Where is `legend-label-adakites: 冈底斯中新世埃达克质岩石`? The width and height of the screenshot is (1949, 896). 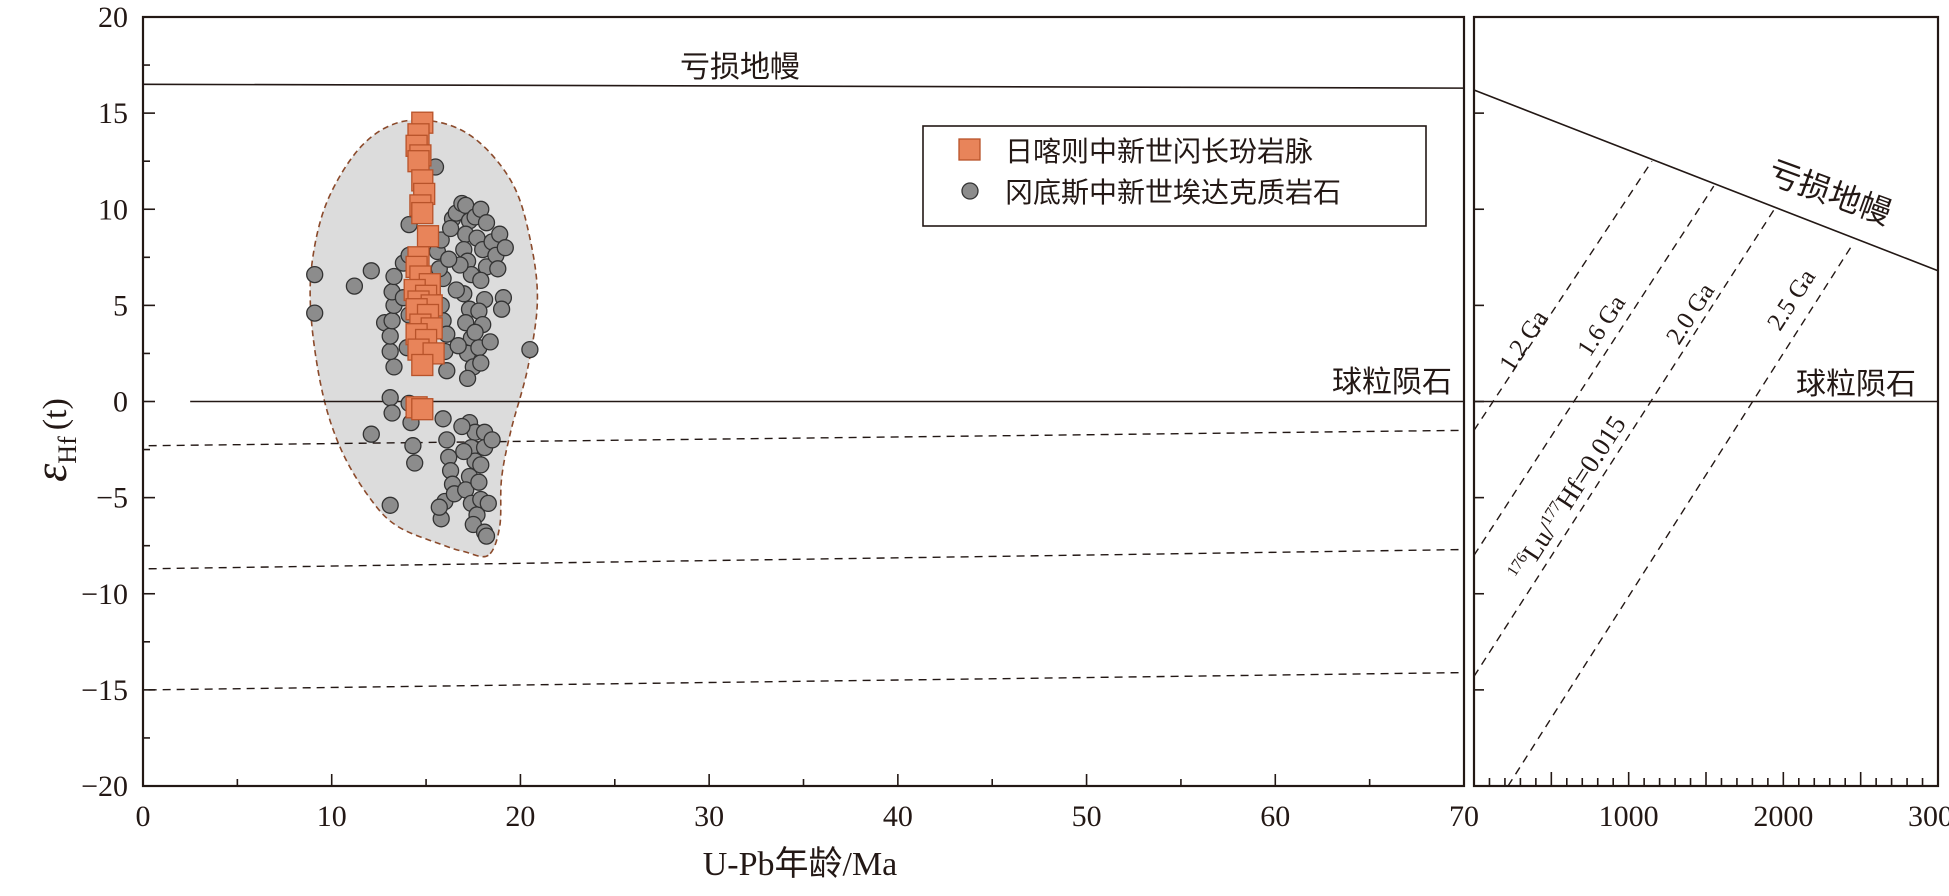
legend-label-adakites: 冈底斯中新世埃达克质岩石 is located at coordinates (1173, 192).